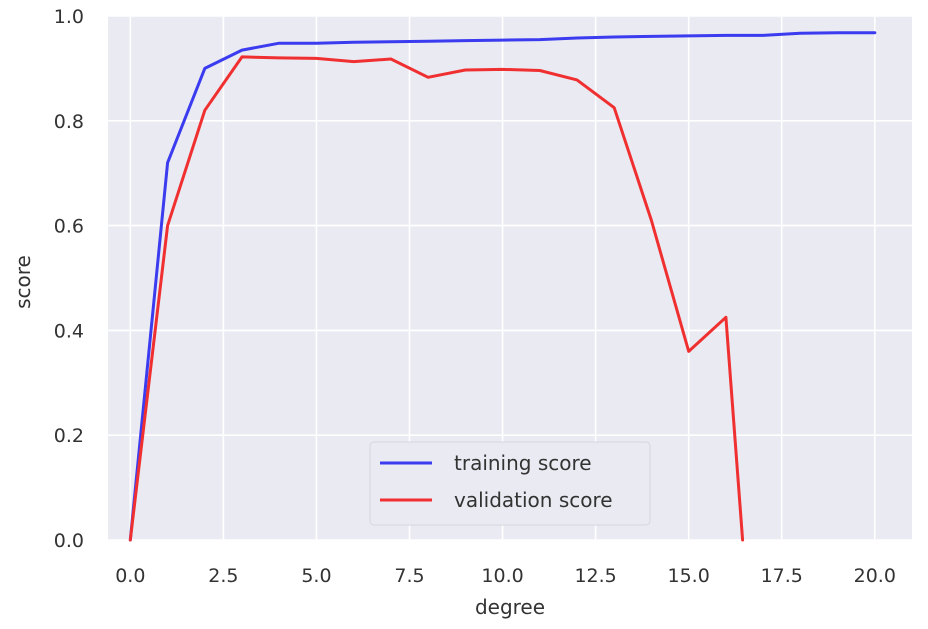 Image resolution: width=928 pixels, height=629 pixels. I want to click on x-tick-label: 17.5, so click(782, 576).